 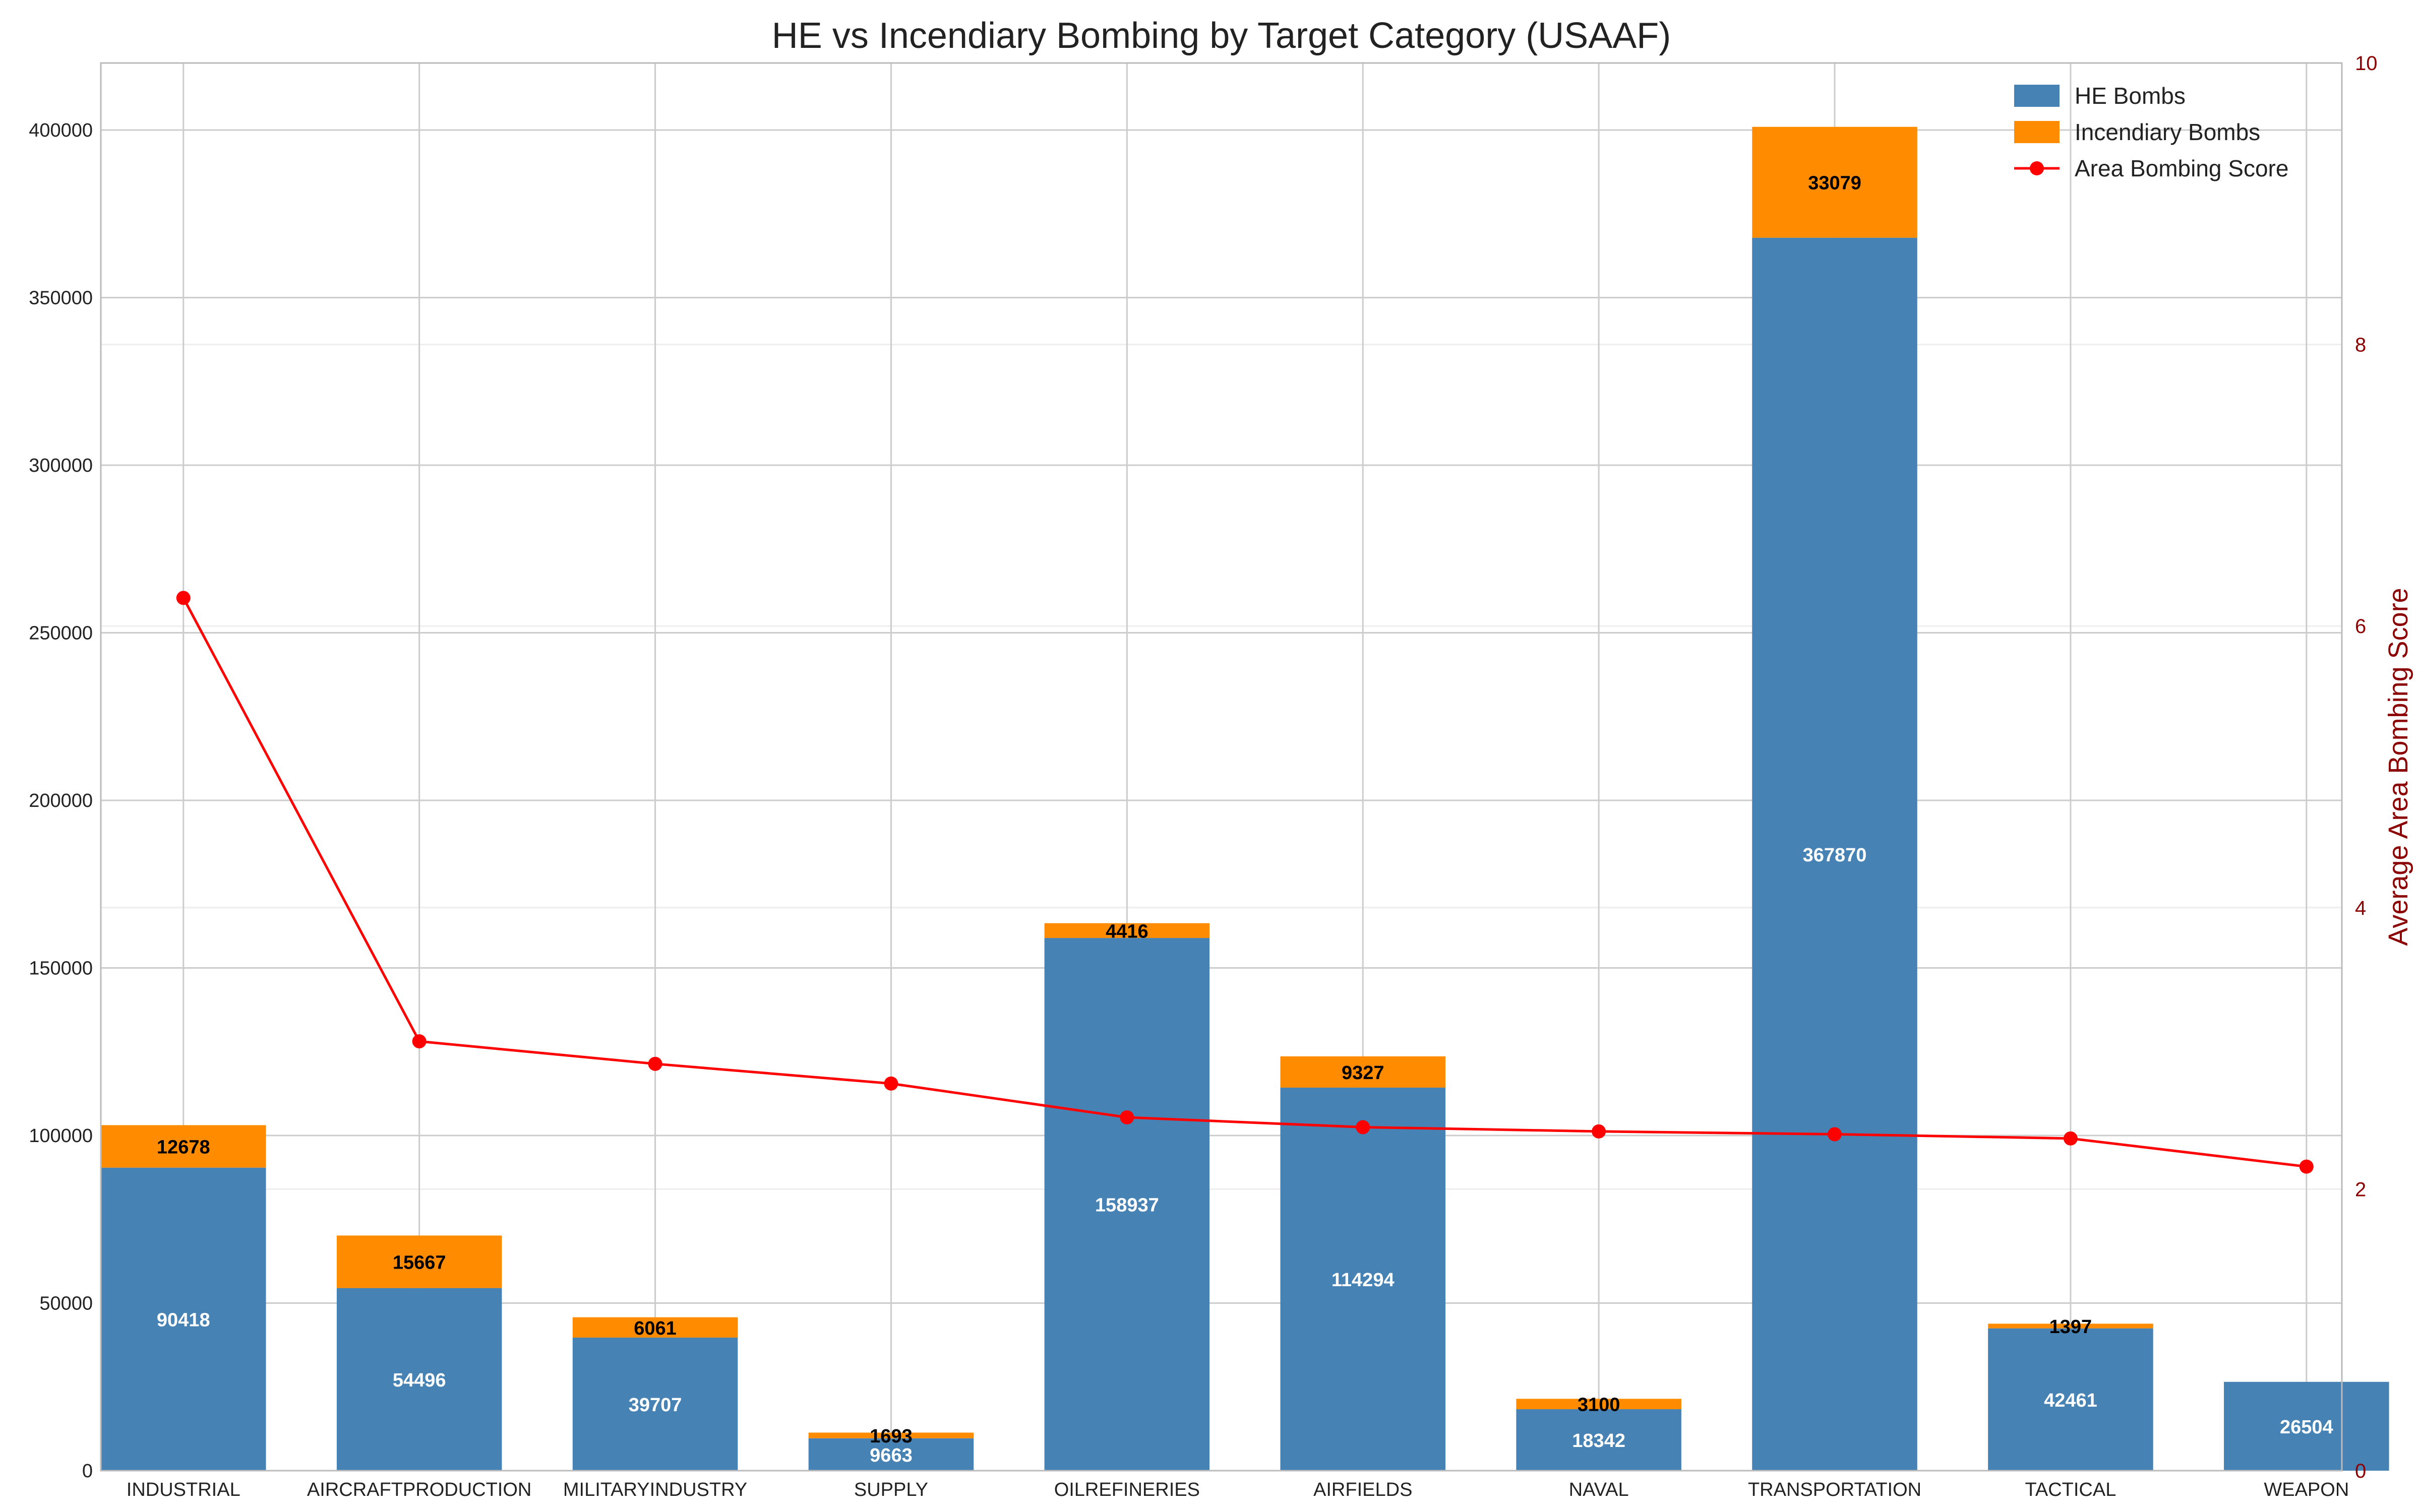 I want to click on he-value-label: 90418, so click(x=183, y=1320).